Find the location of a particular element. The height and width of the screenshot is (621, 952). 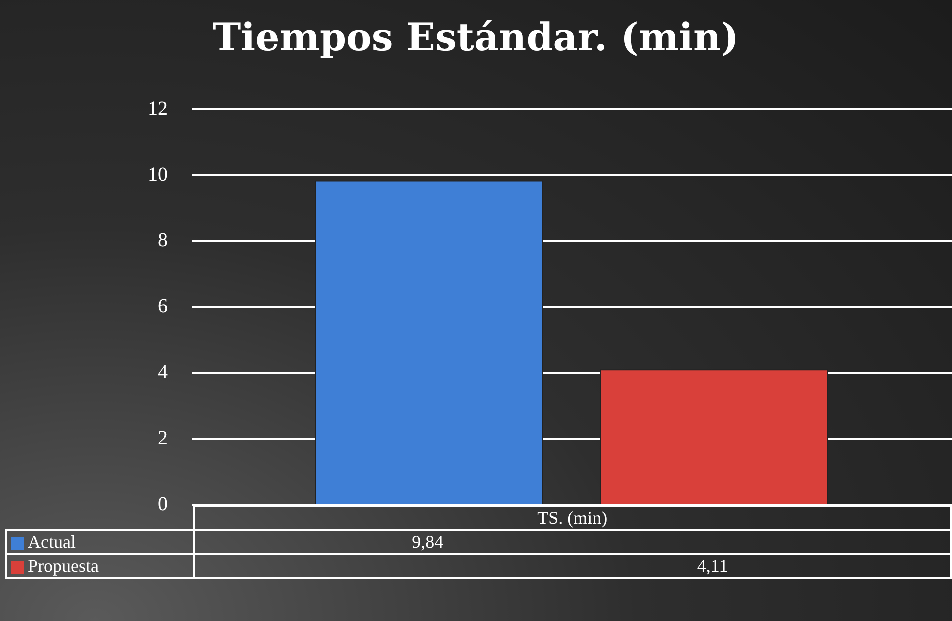

y-tick-label: 8 is located at coordinates (163, 241).